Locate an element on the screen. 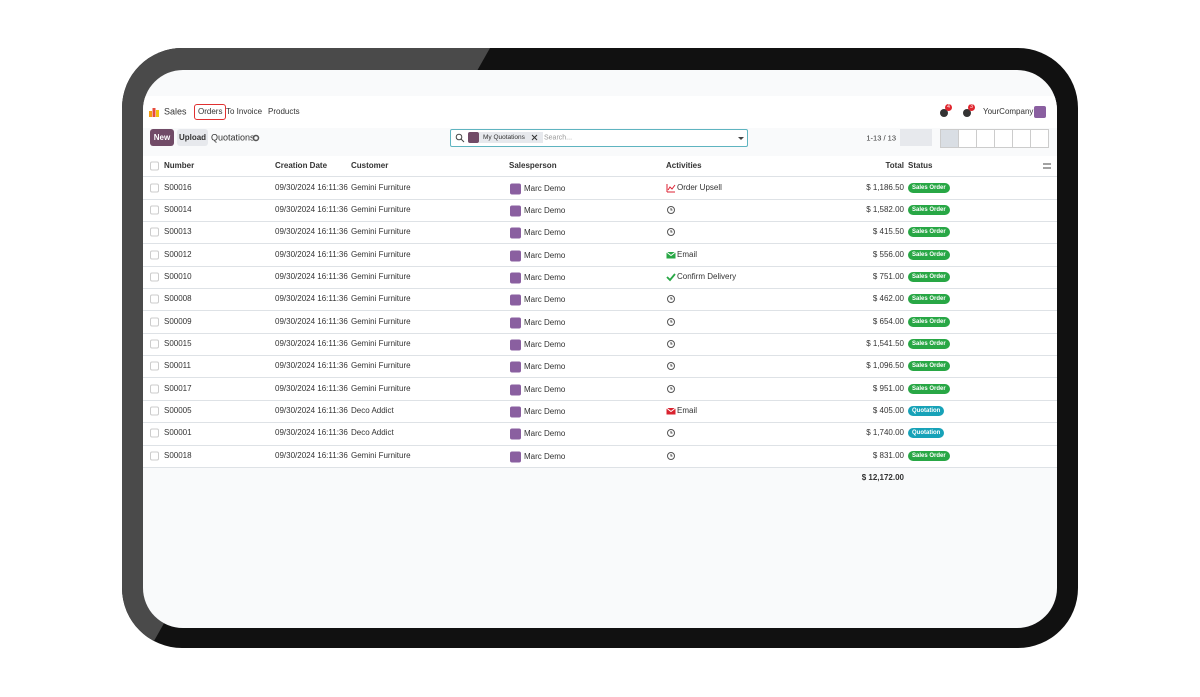 The height and width of the screenshot is (697, 1200). total: $ 654.00 is located at coordinates (888, 321).